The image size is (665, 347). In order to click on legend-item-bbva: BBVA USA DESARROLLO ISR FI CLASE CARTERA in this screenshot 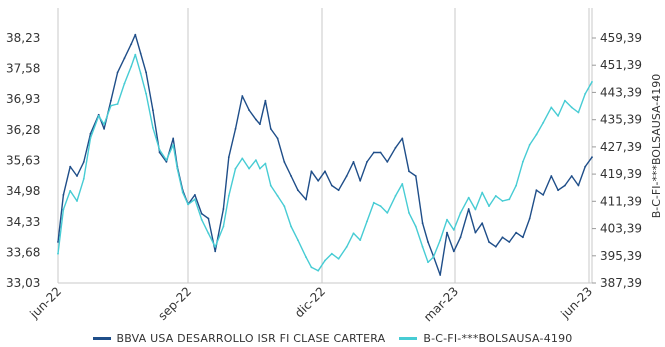, I will do `click(239, 338)`.